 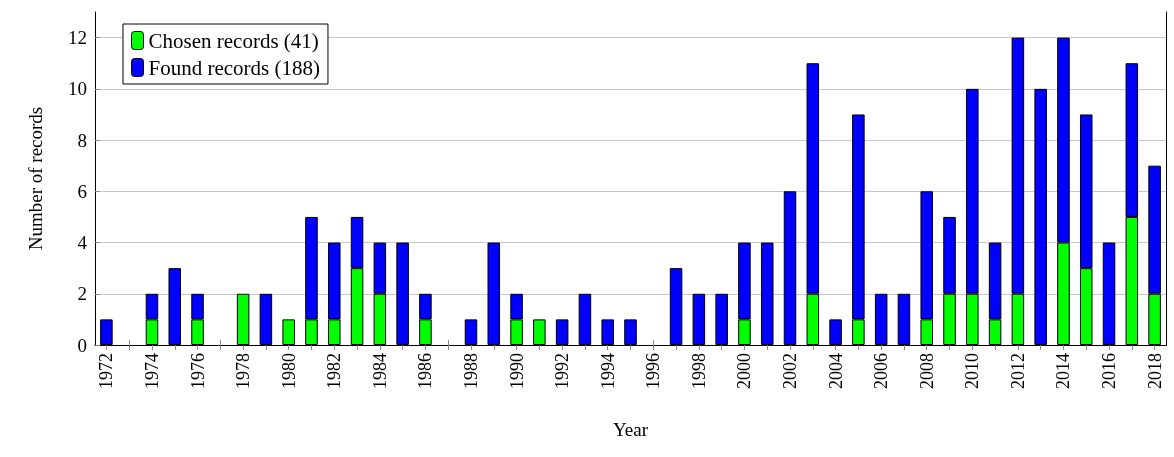 What do you see at coordinates (35, 178) in the screenshot?
I see `y-axis-title: Number of records` at bounding box center [35, 178].